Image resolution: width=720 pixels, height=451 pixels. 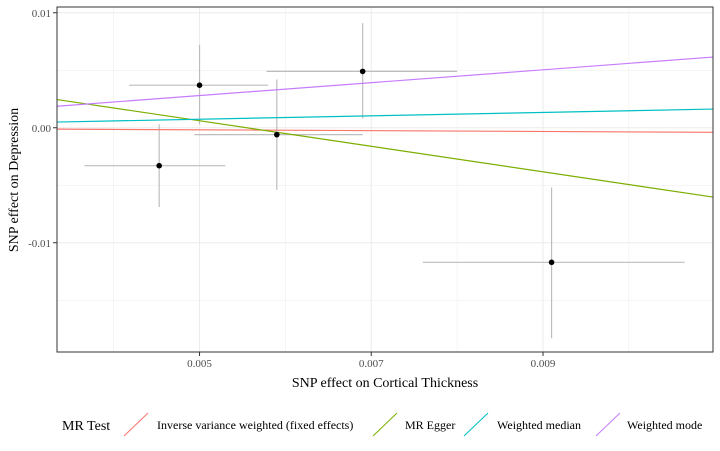 What do you see at coordinates (199, 364) in the screenshot?
I see `x-tick-label: 0.005` at bounding box center [199, 364].